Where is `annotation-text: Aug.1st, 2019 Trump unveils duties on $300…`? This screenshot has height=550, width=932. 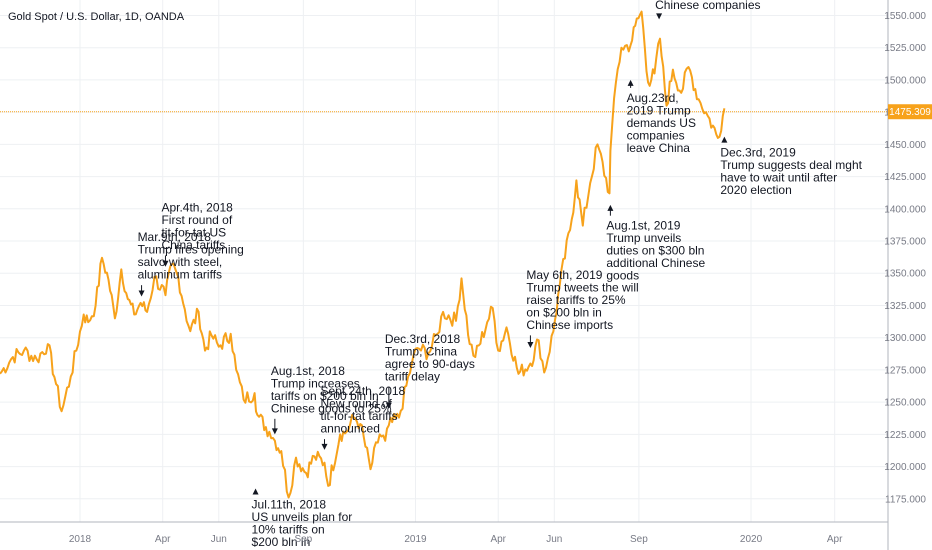
annotation-text: Aug.1st, 2019 Trump unveils duties on $300… is located at coordinates (655, 251).